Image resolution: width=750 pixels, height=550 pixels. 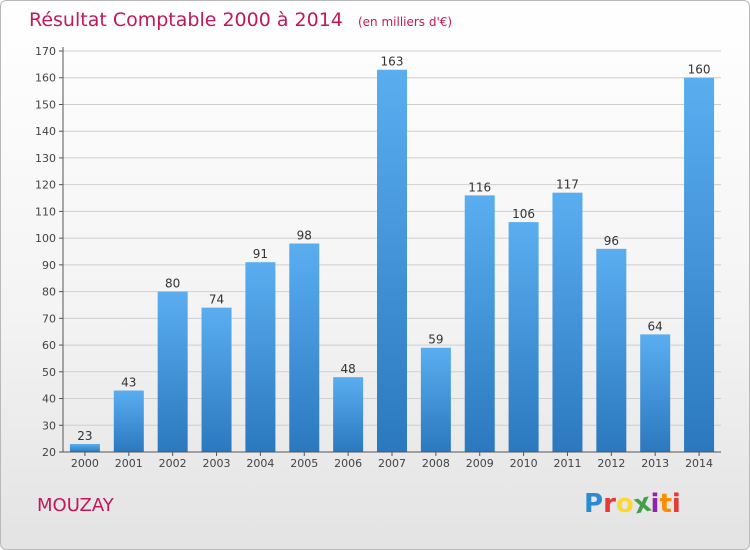 What do you see at coordinates (567, 185) in the screenshot?
I see `bar-value-label: 117` at bounding box center [567, 185].